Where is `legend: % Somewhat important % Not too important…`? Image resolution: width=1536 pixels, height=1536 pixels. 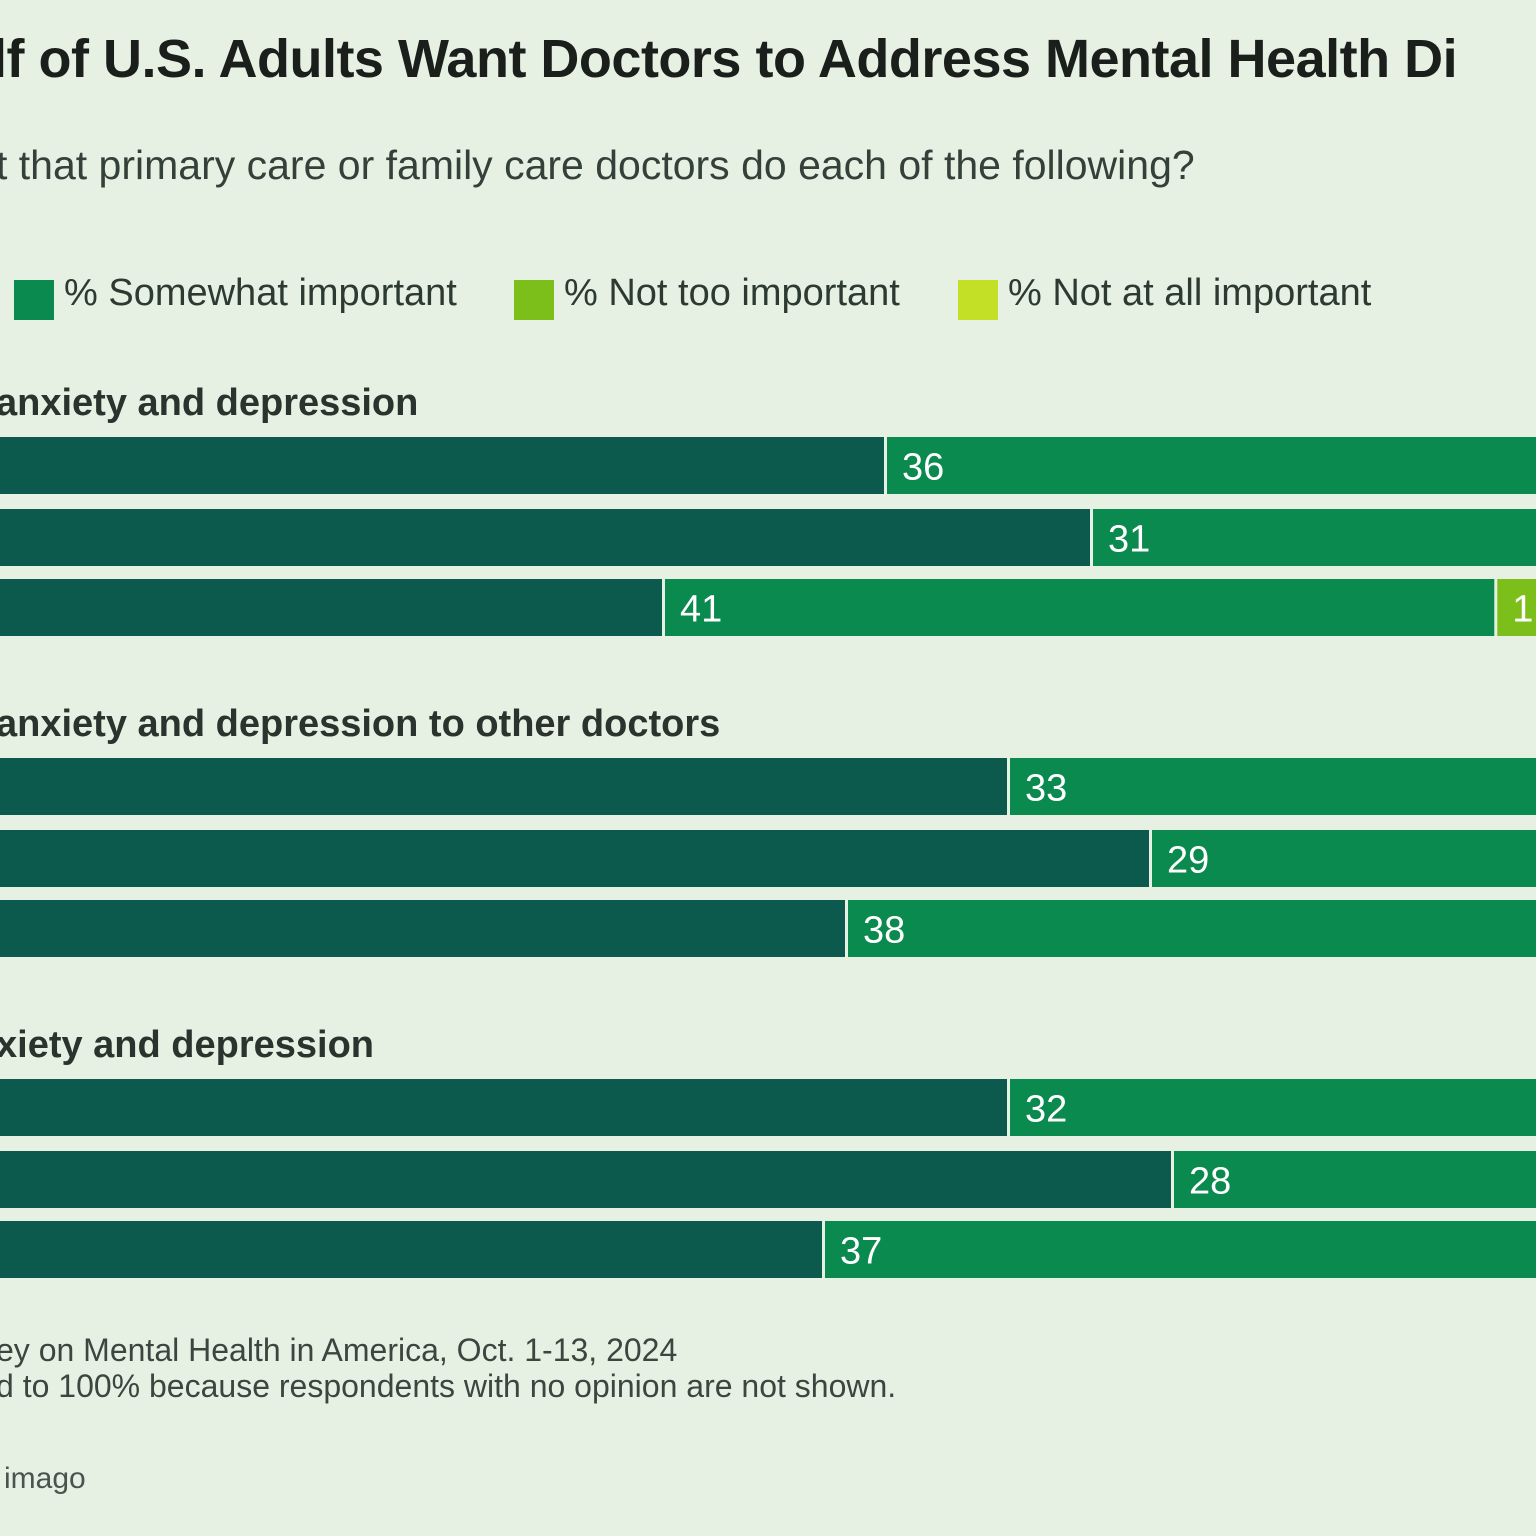 legend: % Somewhat important % Not too important… is located at coordinates (768, 296).